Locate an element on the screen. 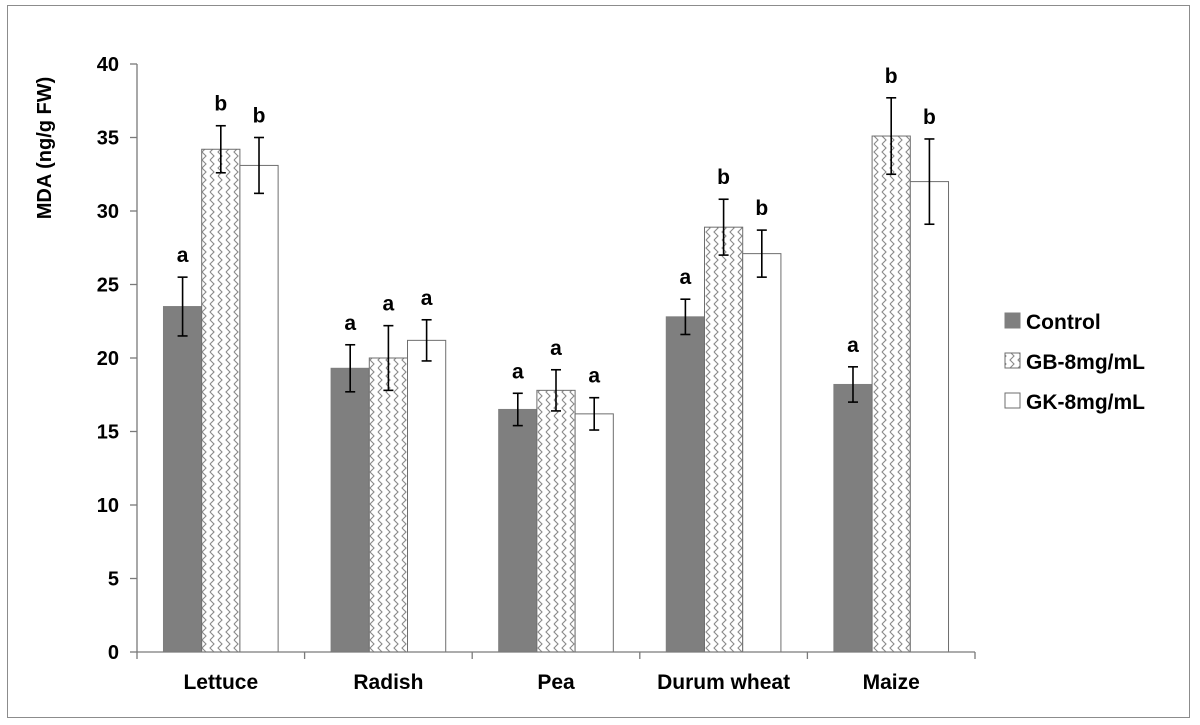  y-axis: 0 5 10 15 20 25 30 35 40 is located at coordinates (117, 359).